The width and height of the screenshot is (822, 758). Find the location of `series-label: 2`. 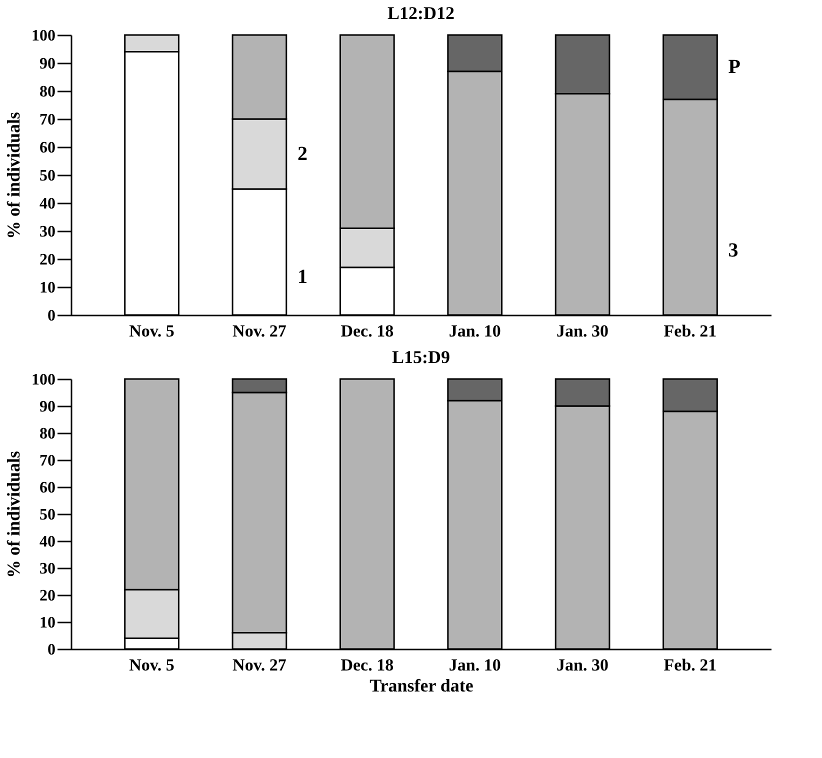

series-label: 2 is located at coordinates (302, 154).